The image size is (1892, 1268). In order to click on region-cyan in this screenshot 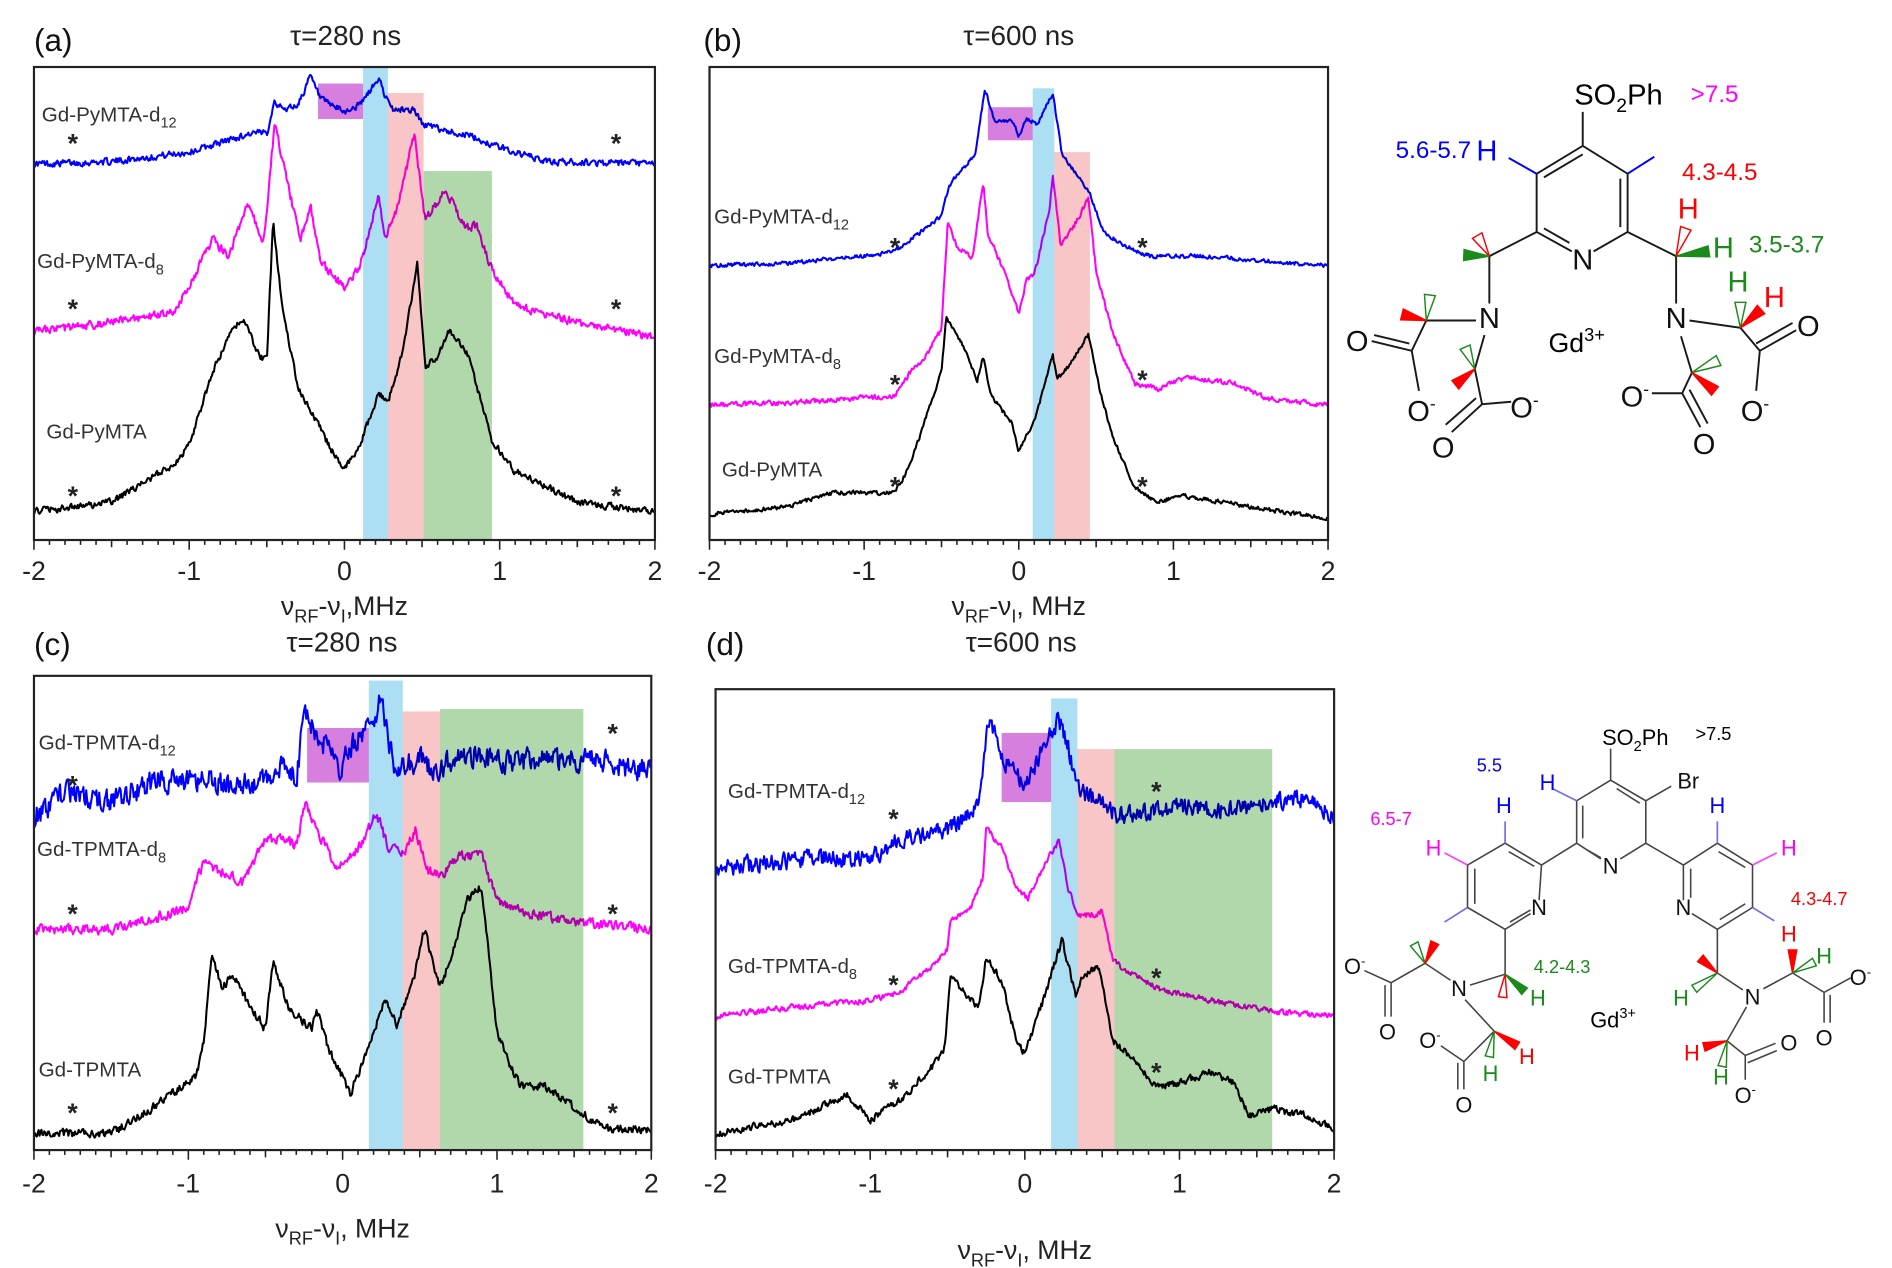, I will do `click(1064, 924)`.